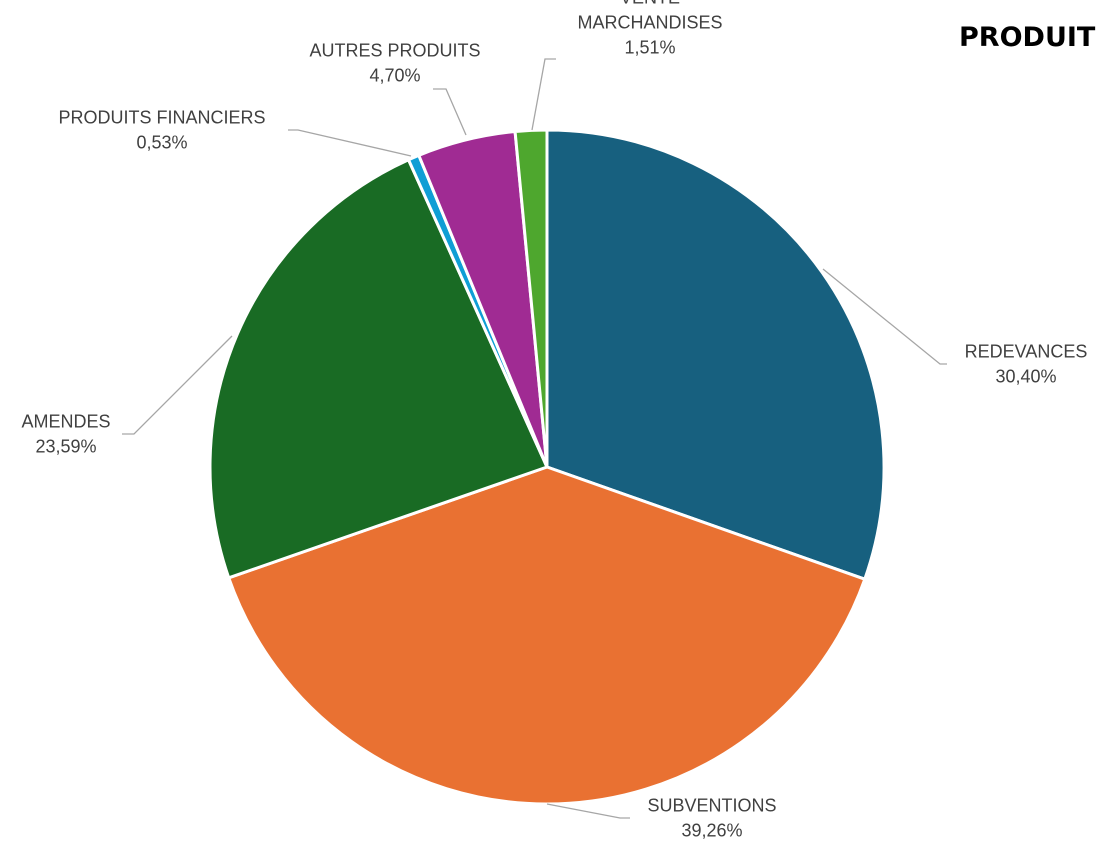  Describe the element at coordinates (711, 806) in the screenshot. I see `data-label-category: SUBVENTIONS` at that location.